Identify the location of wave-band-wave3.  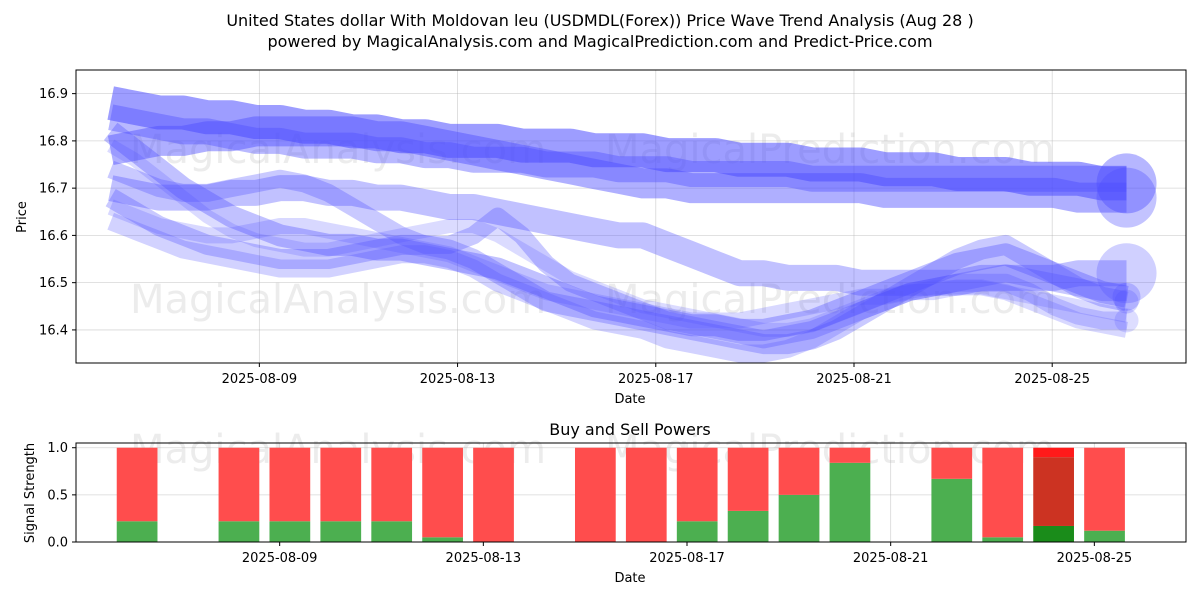
(617, 148).